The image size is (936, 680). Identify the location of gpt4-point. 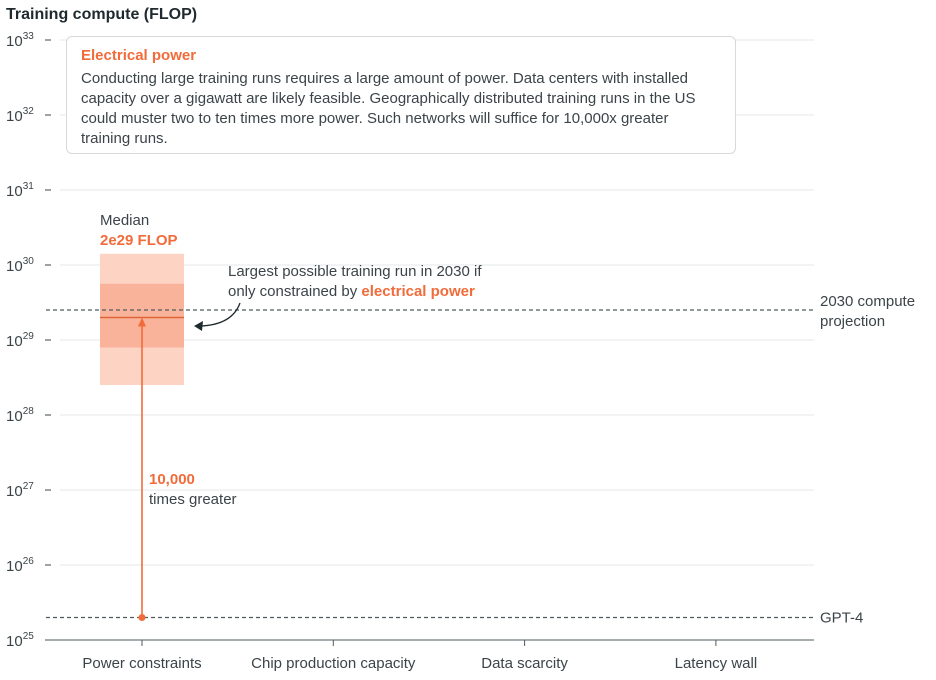
(142, 617).